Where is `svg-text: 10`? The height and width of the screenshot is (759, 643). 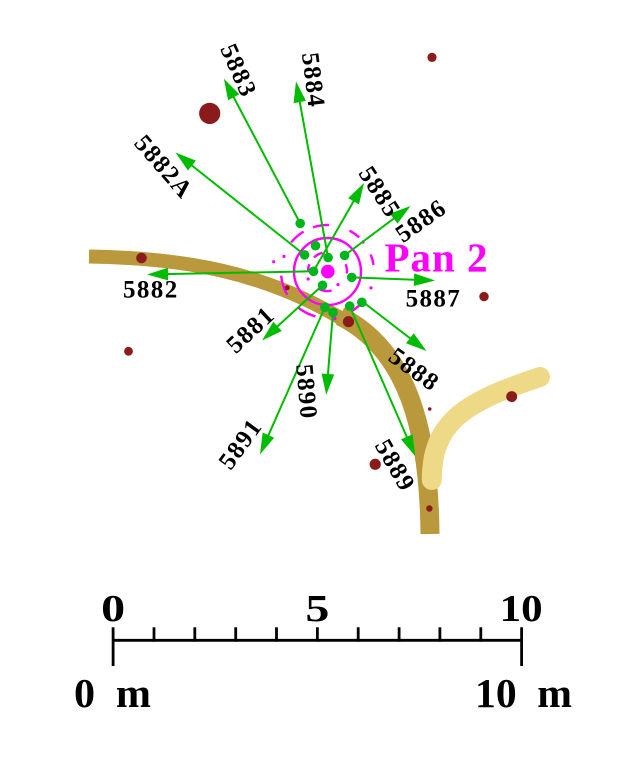 svg-text: 10 is located at coordinates (521, 609).